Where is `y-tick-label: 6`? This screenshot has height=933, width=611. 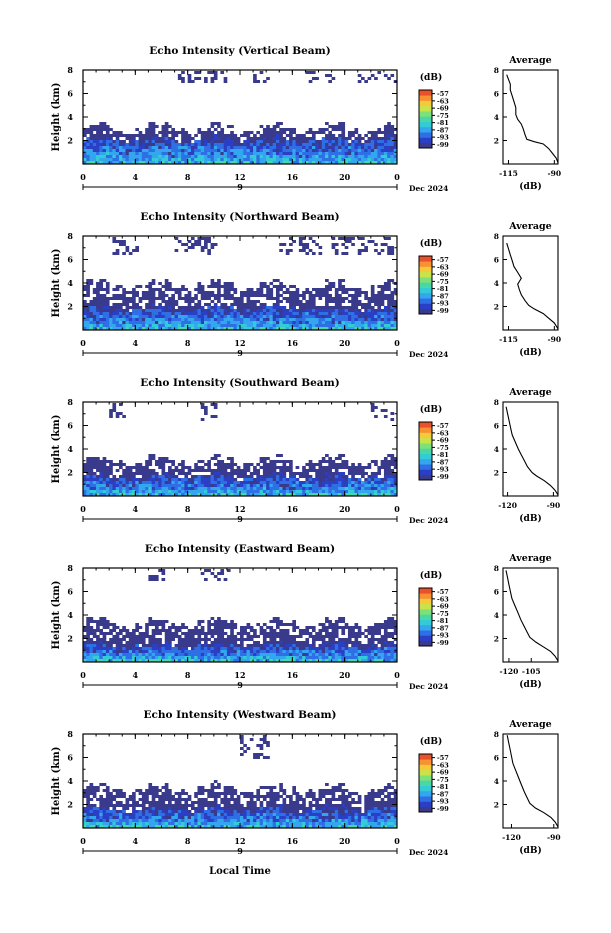
y-tick-label: 6 is located at coordinates (70, 260).